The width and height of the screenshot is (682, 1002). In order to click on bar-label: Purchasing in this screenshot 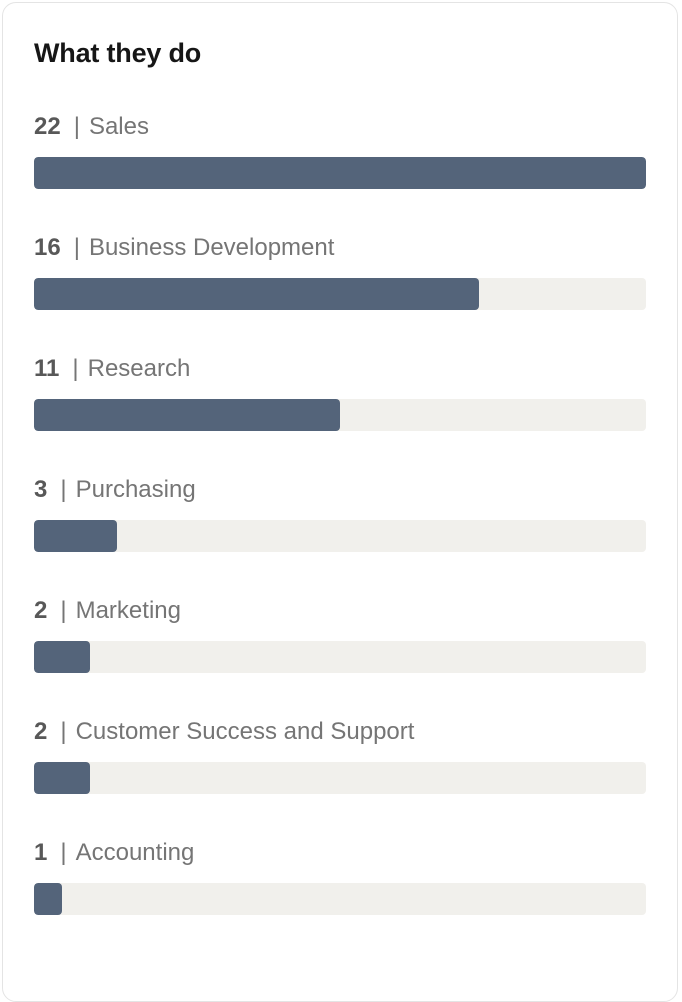, I will do `click(135, 489)`.